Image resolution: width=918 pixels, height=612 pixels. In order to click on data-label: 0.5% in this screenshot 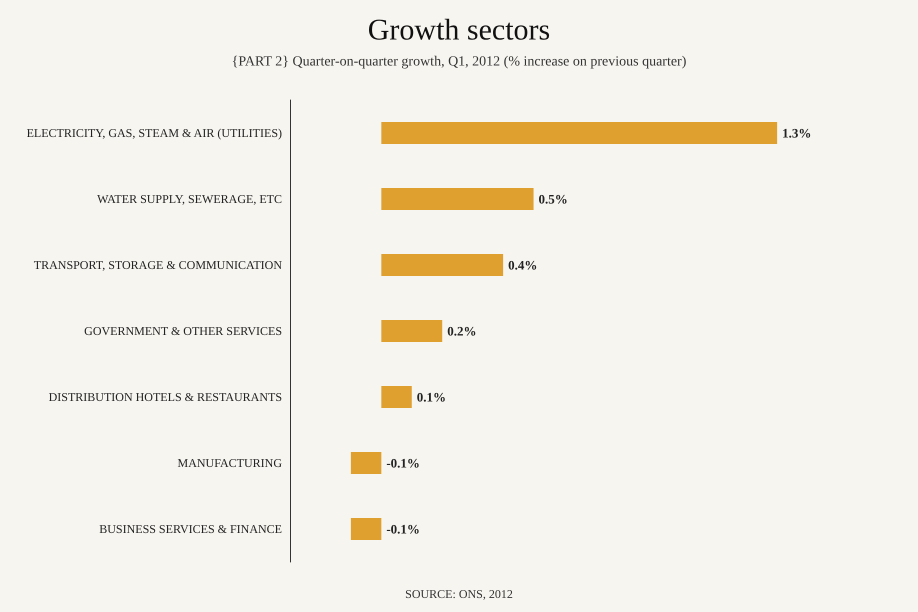, I will do `click(553, 199)`.